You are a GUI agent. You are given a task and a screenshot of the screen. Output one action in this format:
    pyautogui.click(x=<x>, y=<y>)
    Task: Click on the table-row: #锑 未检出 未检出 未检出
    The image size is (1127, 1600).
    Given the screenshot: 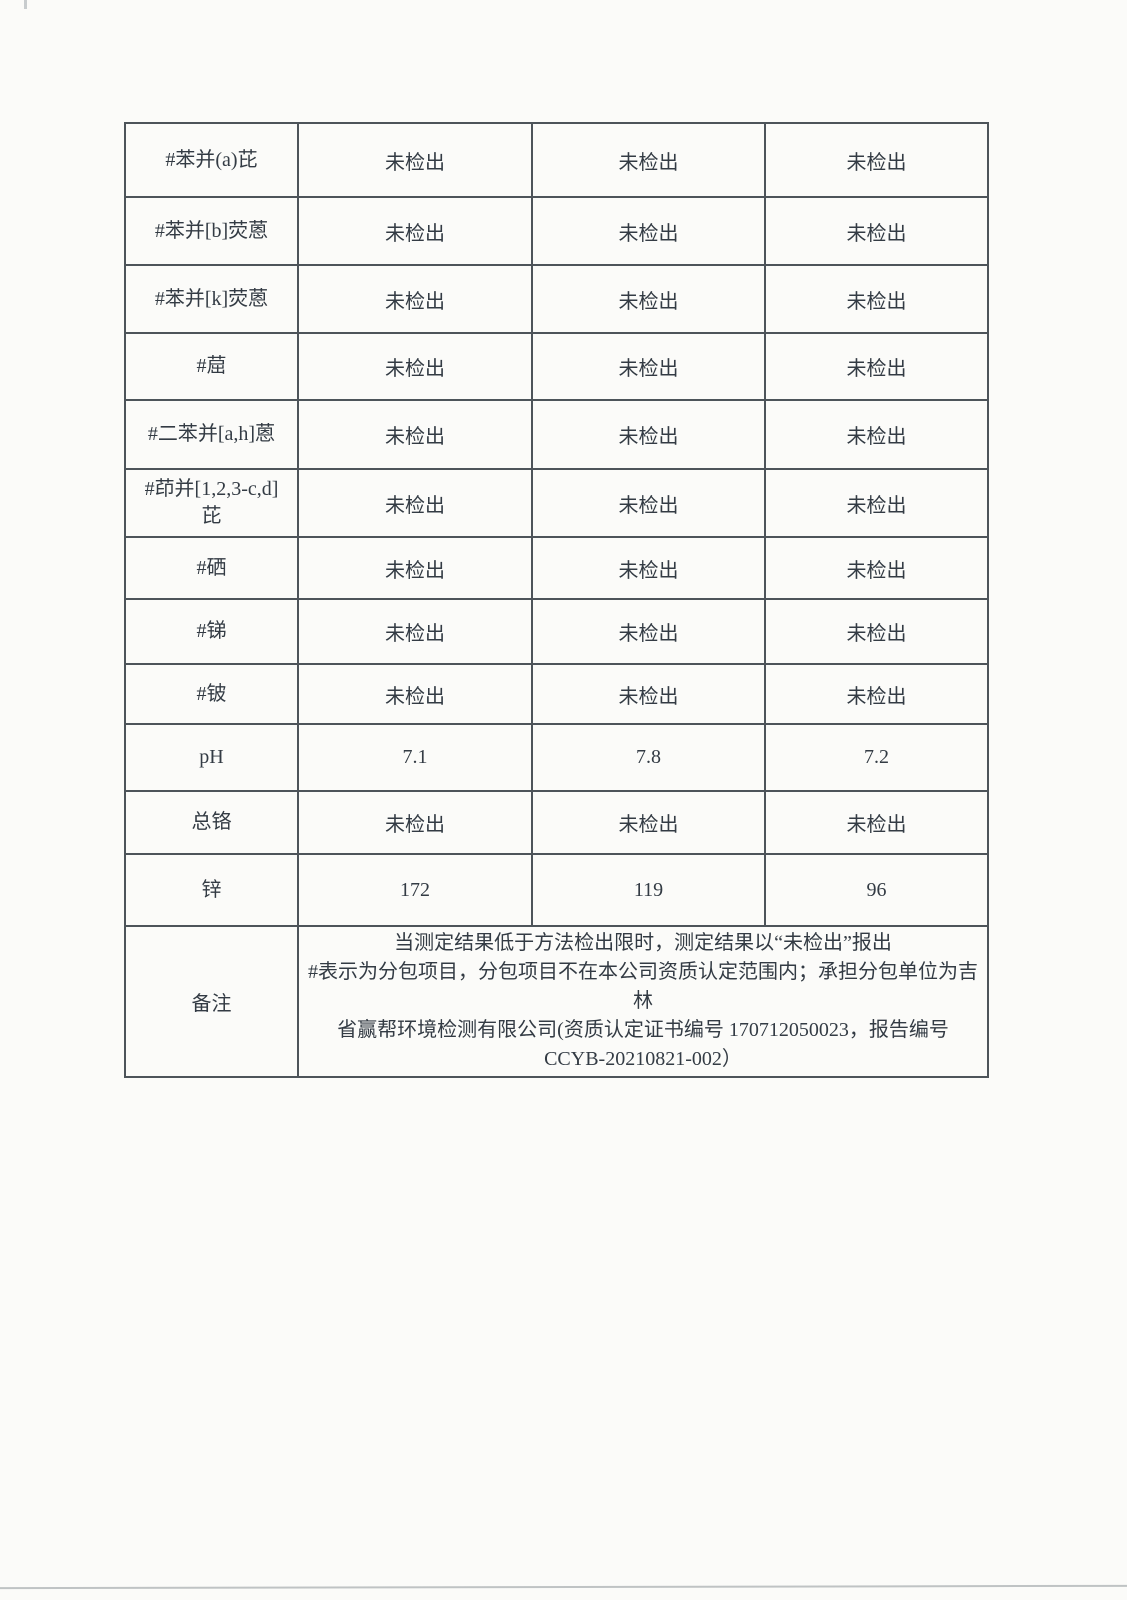 What is the action you would take?
    pyautogui.click(x=556, y=631)
    